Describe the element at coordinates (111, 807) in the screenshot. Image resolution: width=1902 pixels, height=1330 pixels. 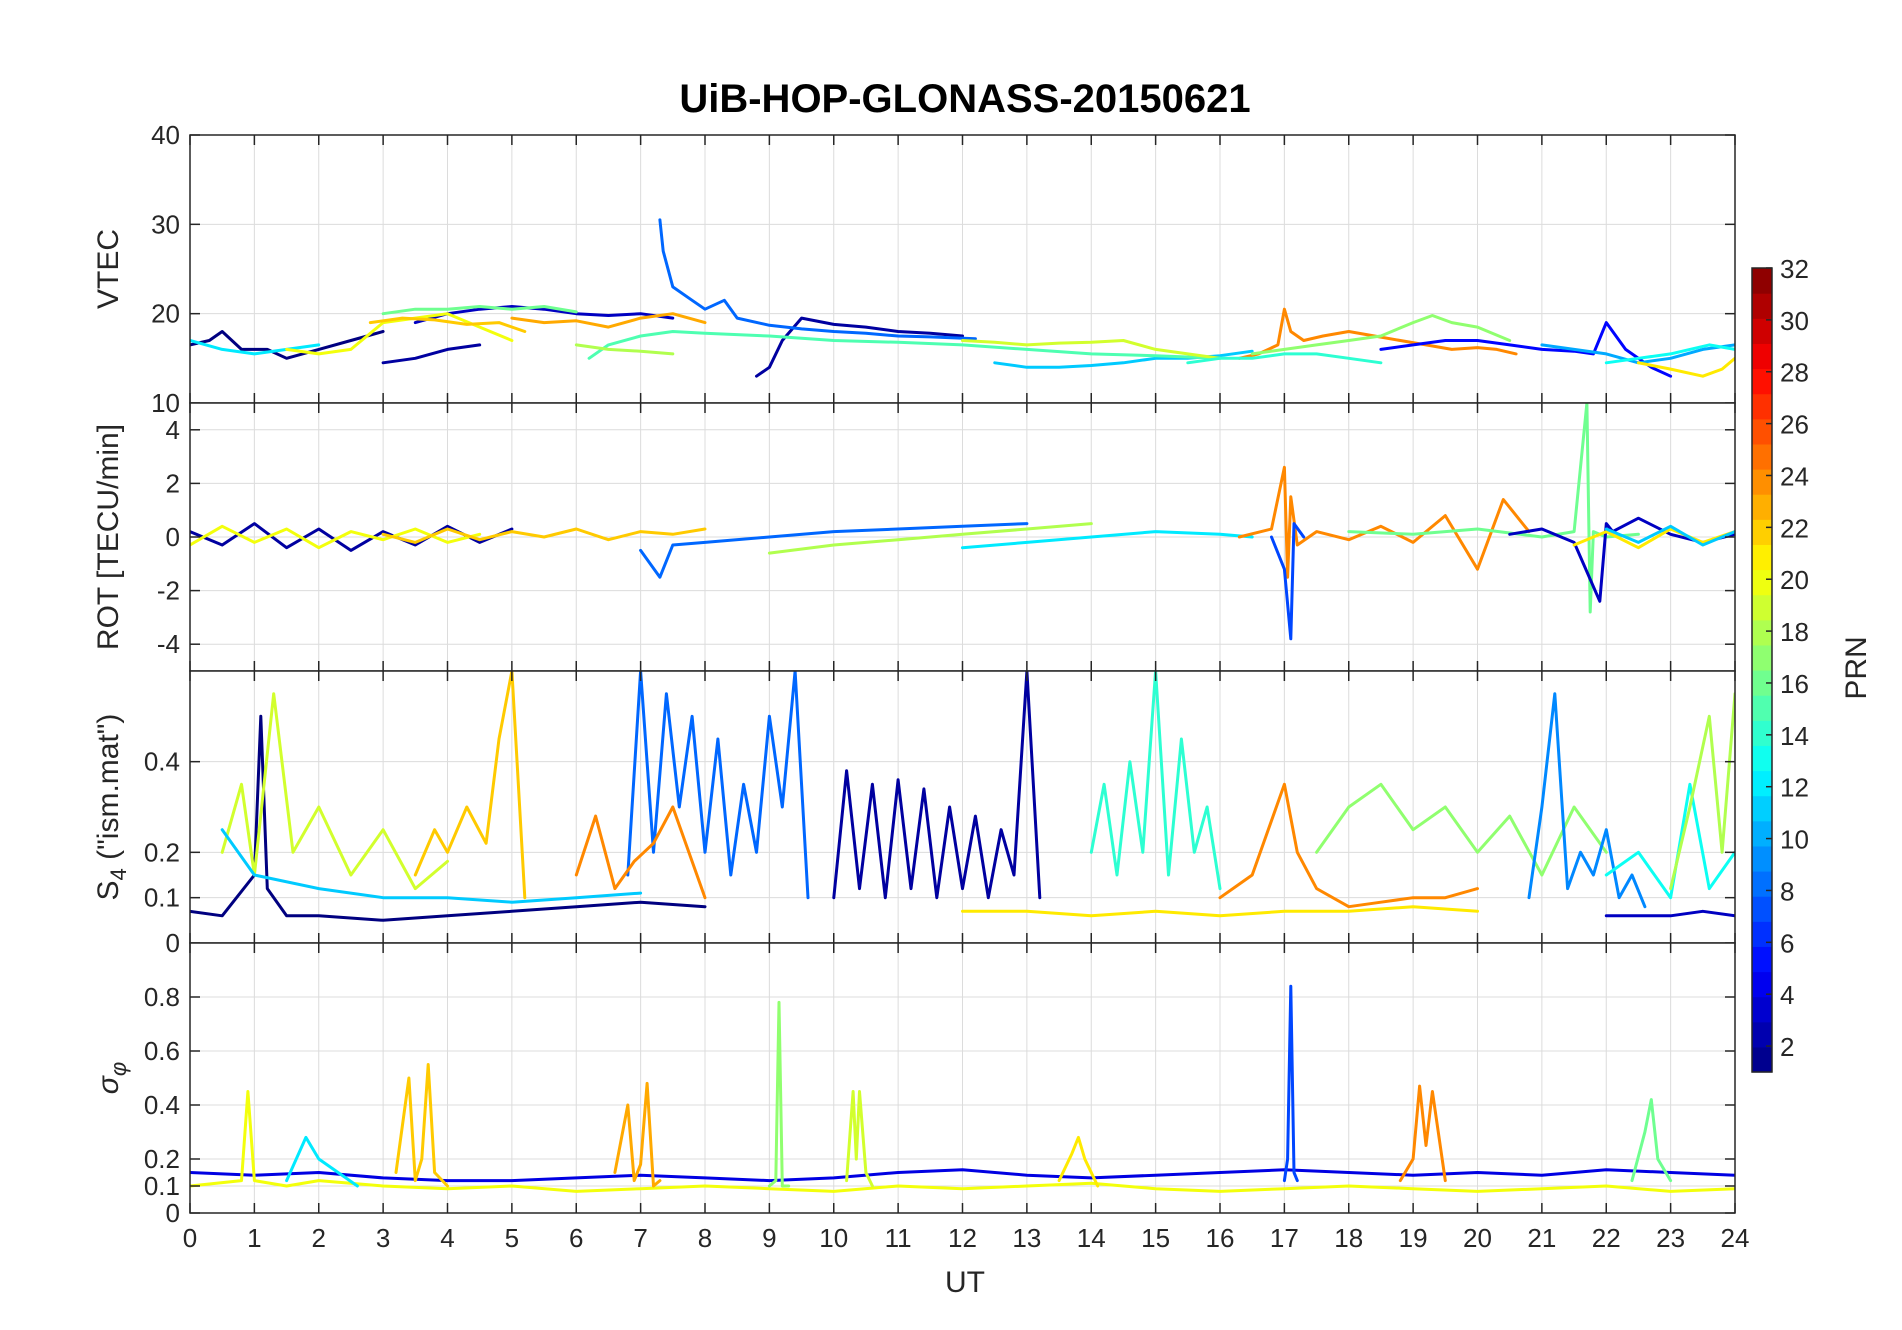
I see `y-axis-label-s4: S4 ("ism.mat")` at that location.